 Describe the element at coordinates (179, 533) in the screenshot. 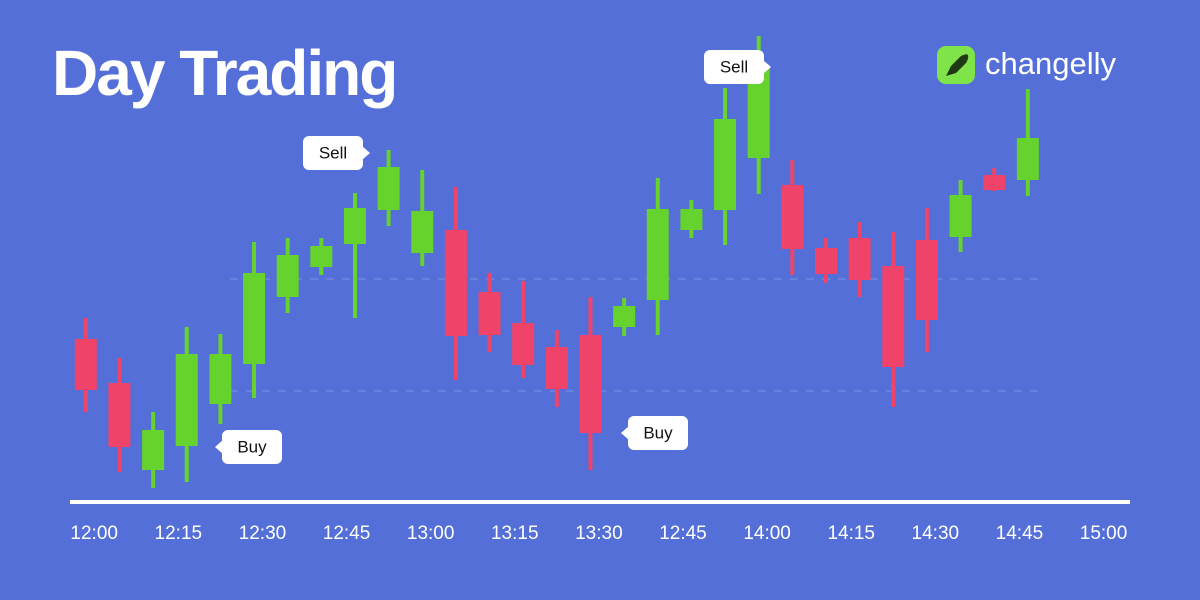

I see `x-tick-label: 12:15` at that location.